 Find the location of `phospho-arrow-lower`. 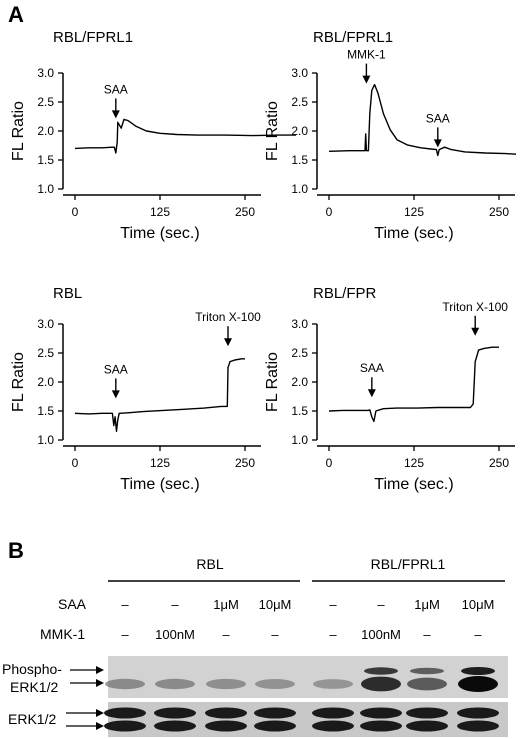

phospho-arrow-lower is located at coordinates (87, 683).